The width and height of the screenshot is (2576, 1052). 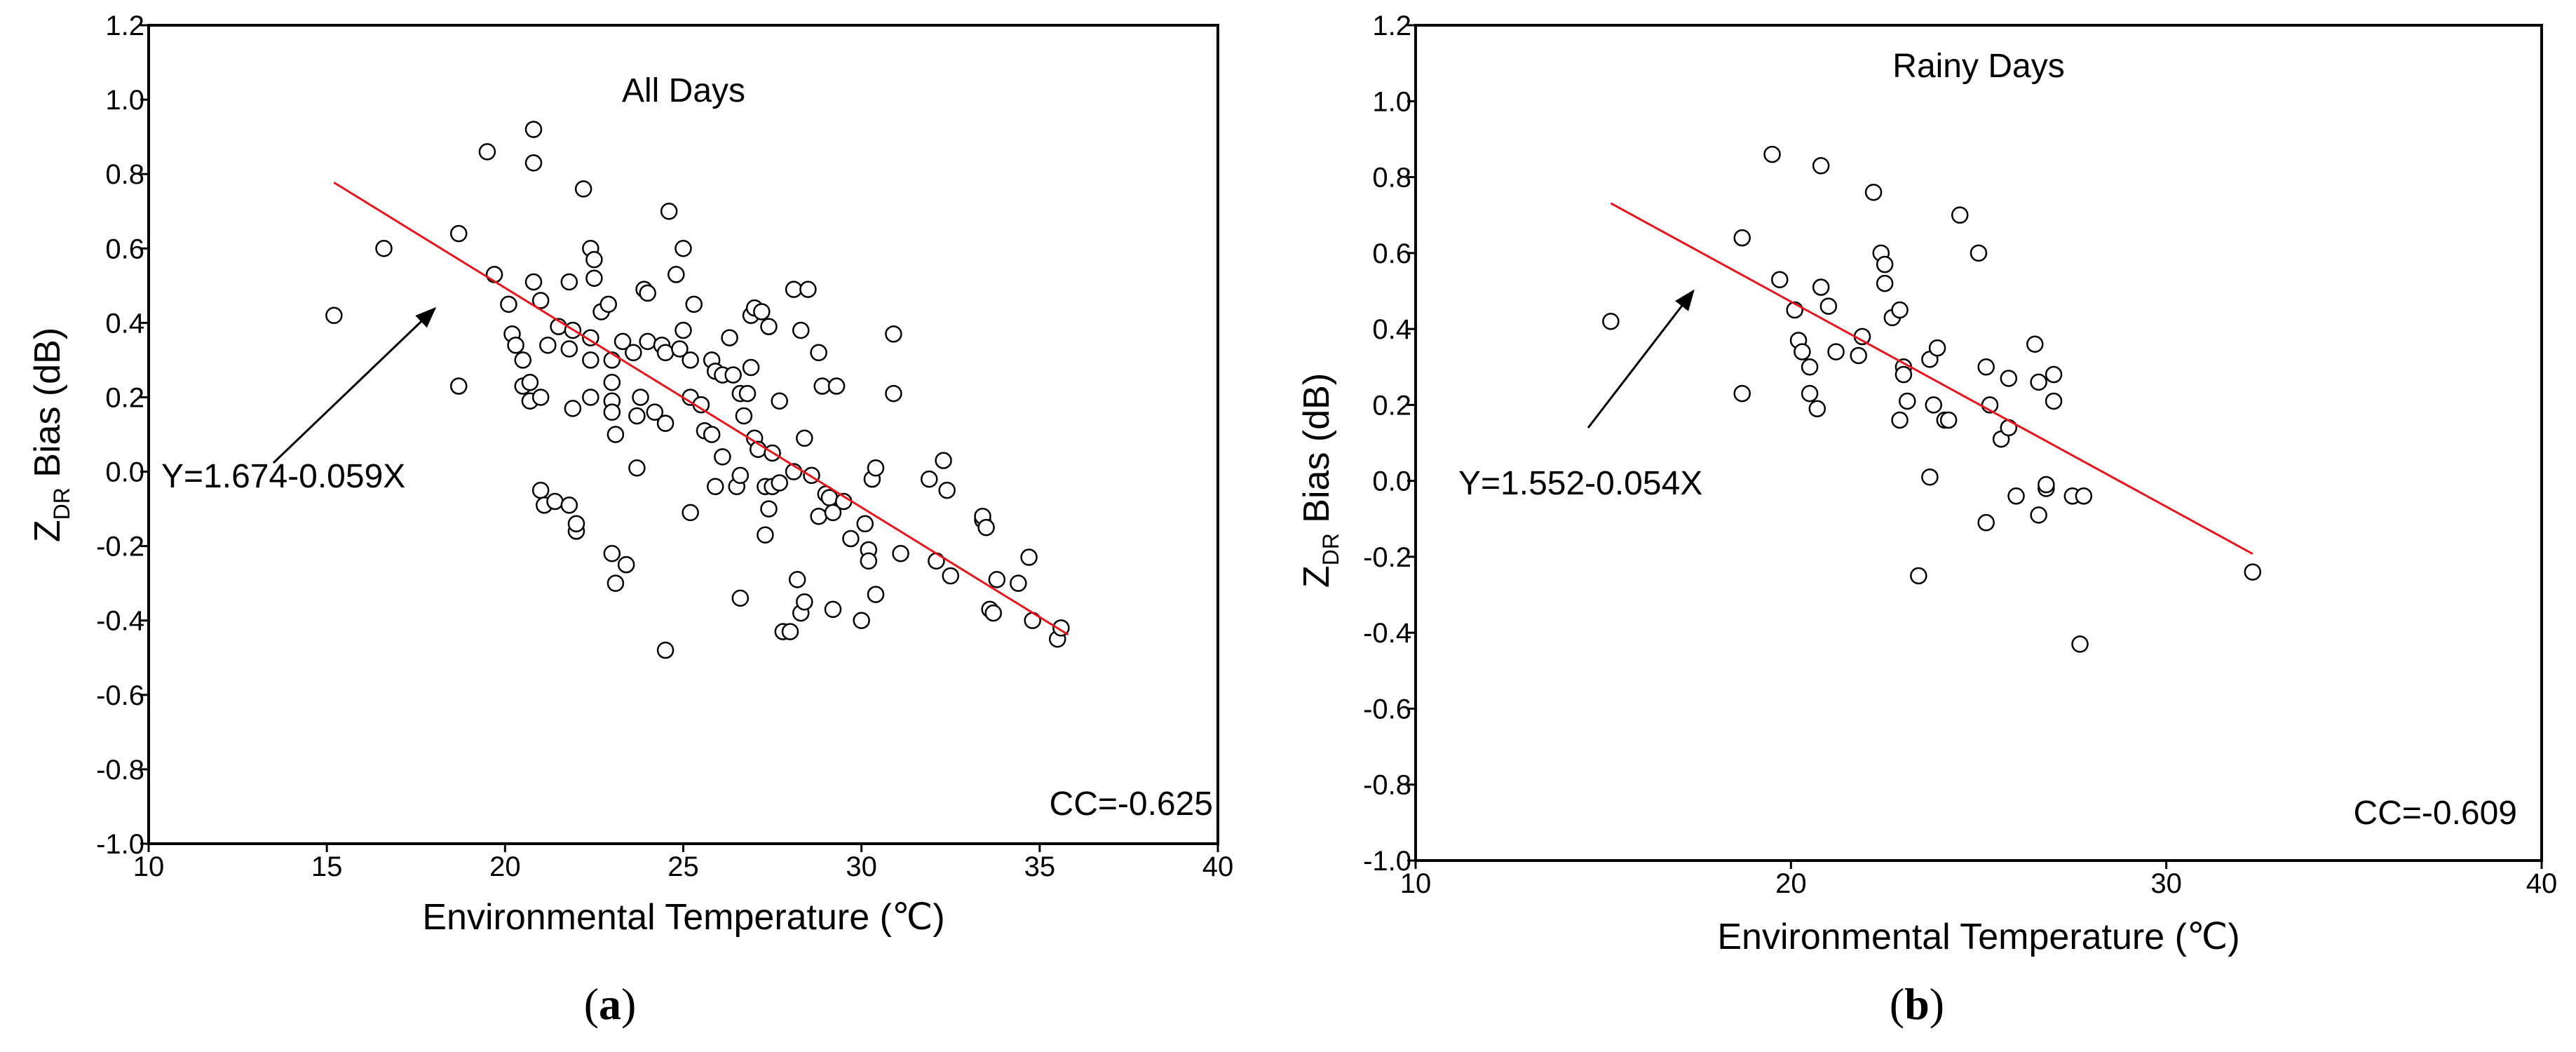 I want to click on annotation-arrow, so click(x=354, y=385).